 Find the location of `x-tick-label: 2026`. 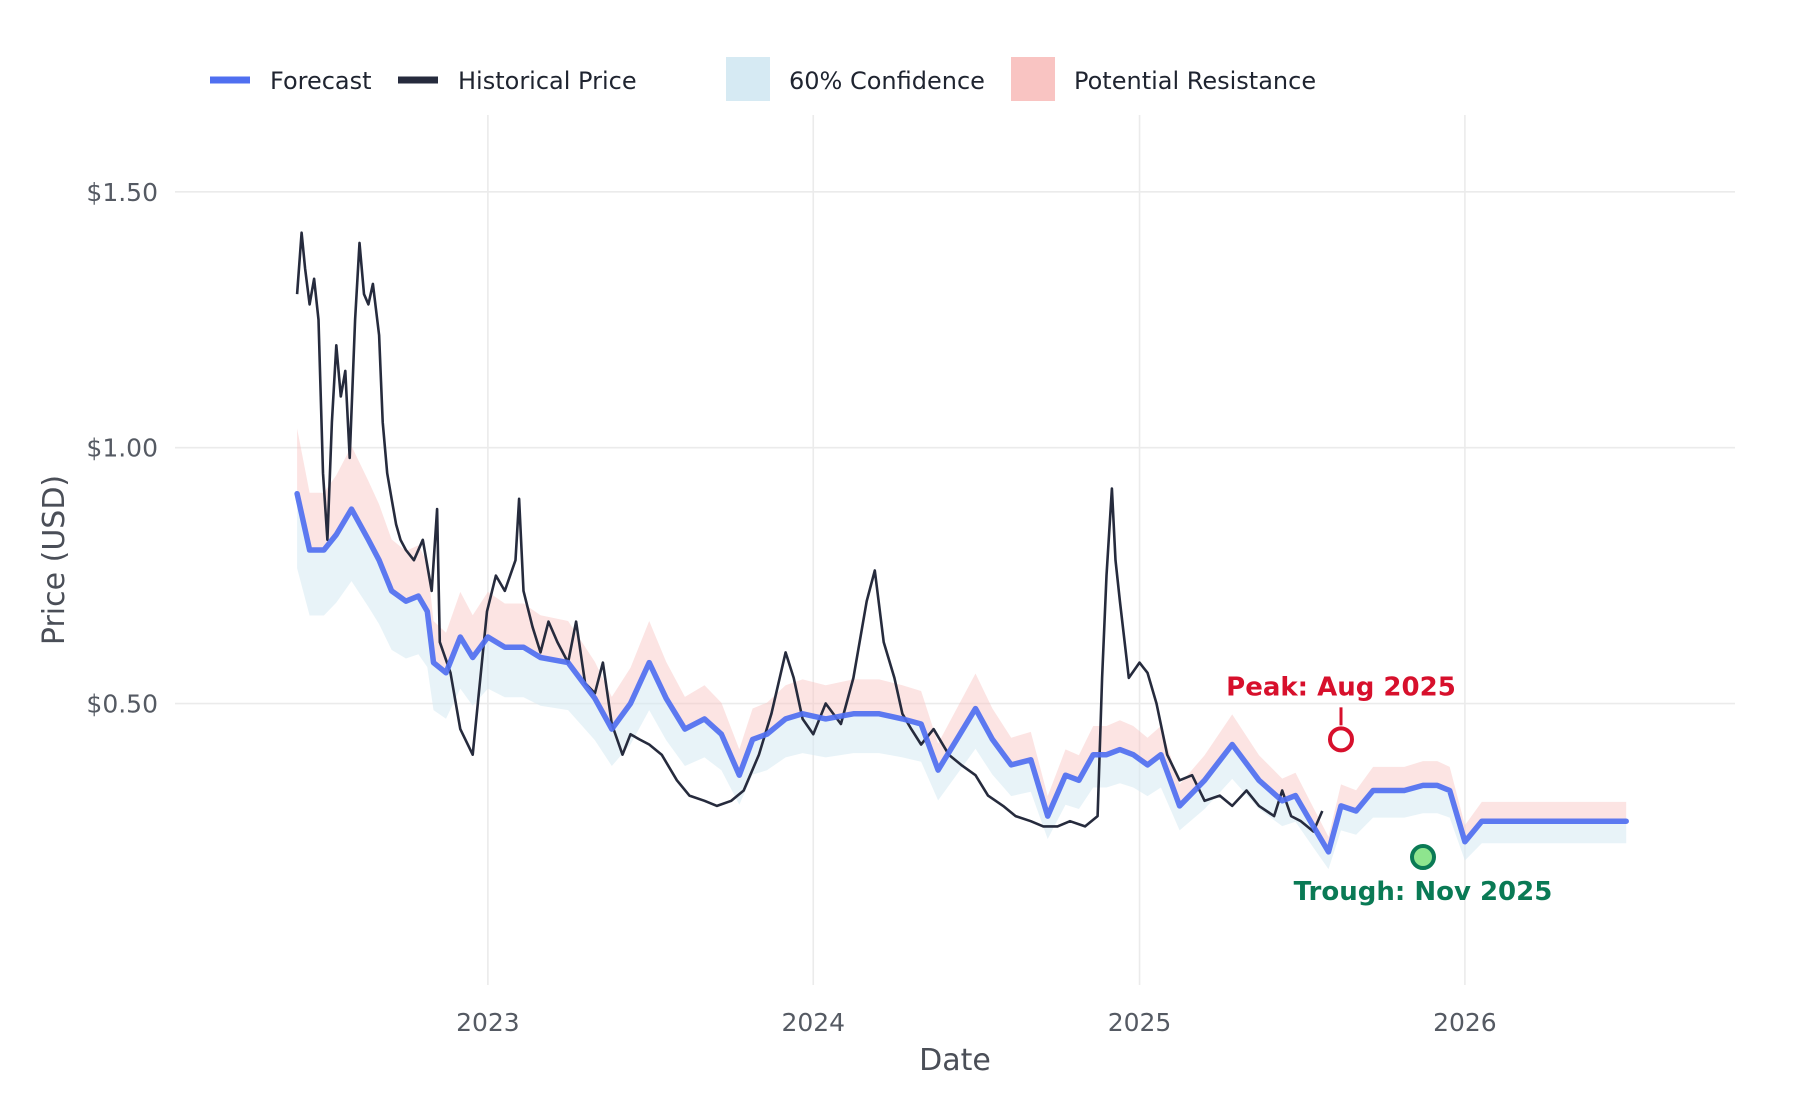

x-tick-label: 2026 is located at coordinates (1465, 1022).